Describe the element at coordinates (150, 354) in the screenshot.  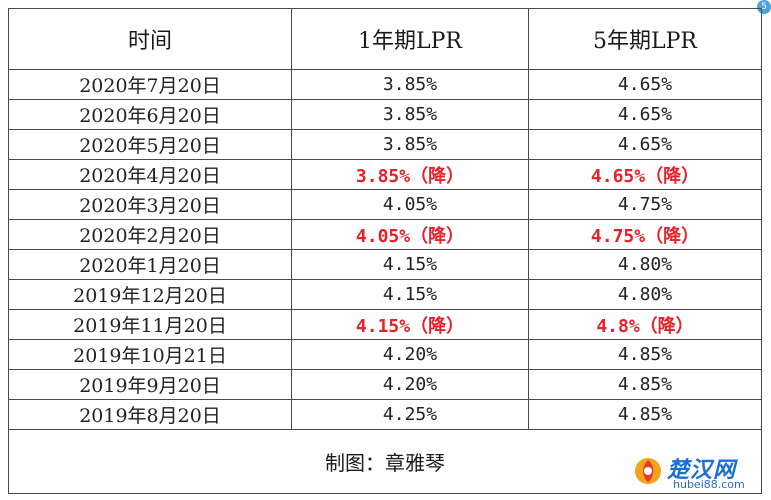
I see `date-cell: 2019年10月21日` at that location.